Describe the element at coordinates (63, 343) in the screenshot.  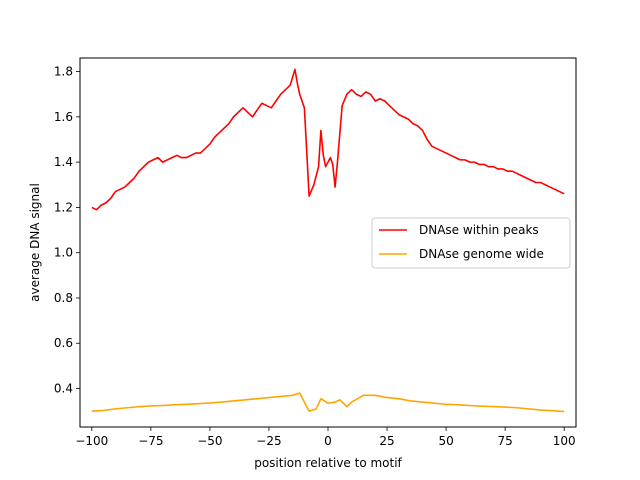
I see `y-tick-label: 0.6` at that location.